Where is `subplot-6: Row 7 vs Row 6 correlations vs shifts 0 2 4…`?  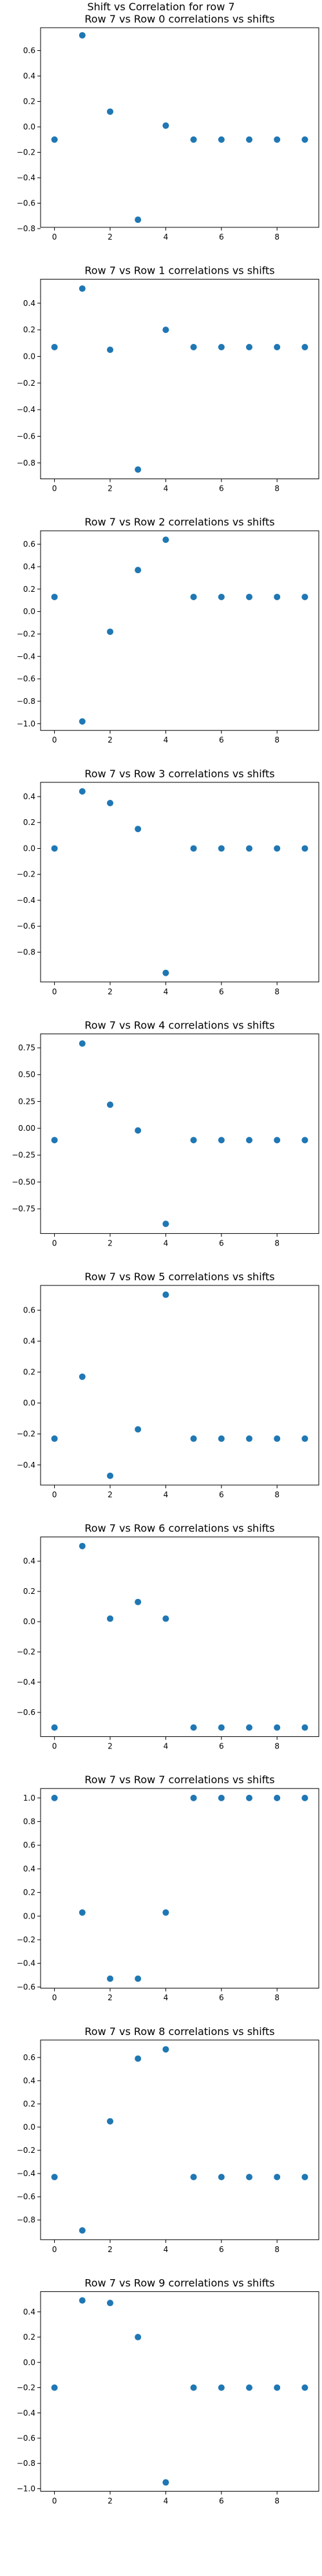
subplot-6: Row 7 vs Row 6 correlations vs shifts 0 2 4… is located at coordinates (168, 1636).